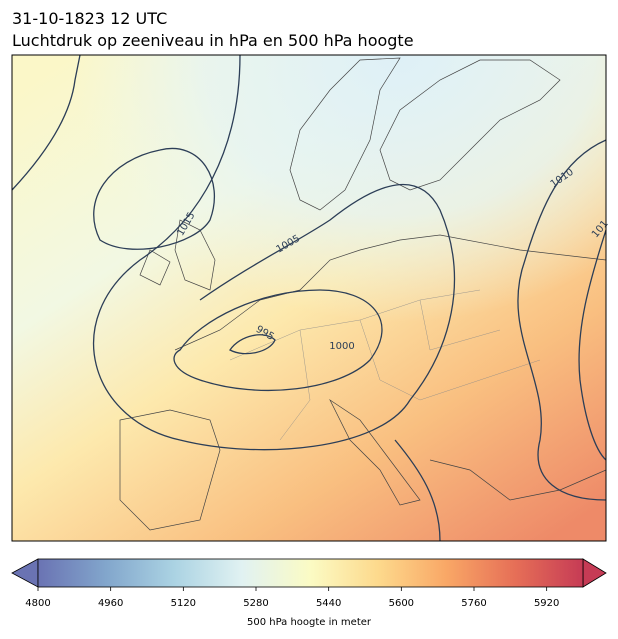 Image resolution: width=618 pixels, height=639 pixels. Describe the element at coordinates (341, 346) in the screenshot. I see `contour-label: 1000` at that location.